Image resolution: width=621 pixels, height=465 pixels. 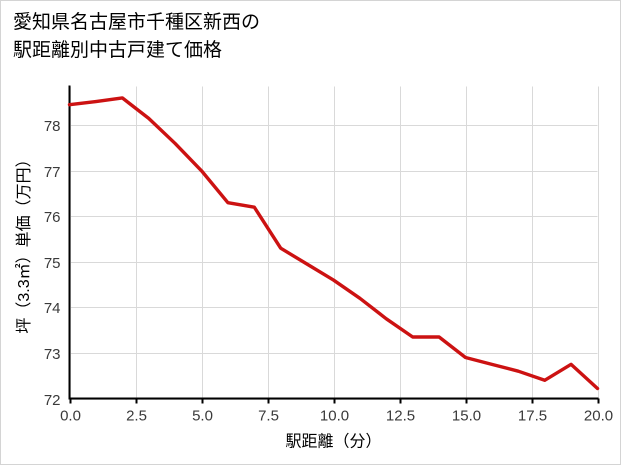 What do you see at coordinates (24, 242) in the screenshot?
I see `y-axis-title: 坪（3.3㎡）単価（万円）` at bounding box center [24, 242].